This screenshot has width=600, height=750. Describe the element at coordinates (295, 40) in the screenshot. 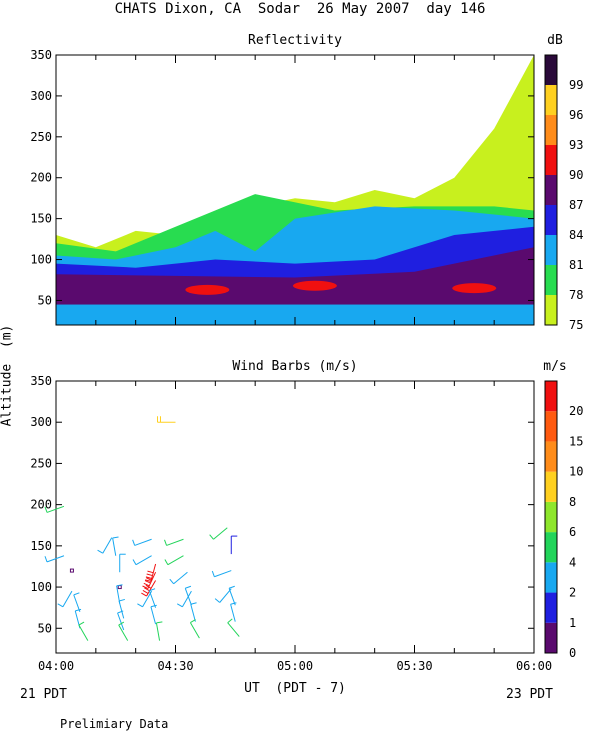

I see `reflectivity-title: Reflectivity` at that location.